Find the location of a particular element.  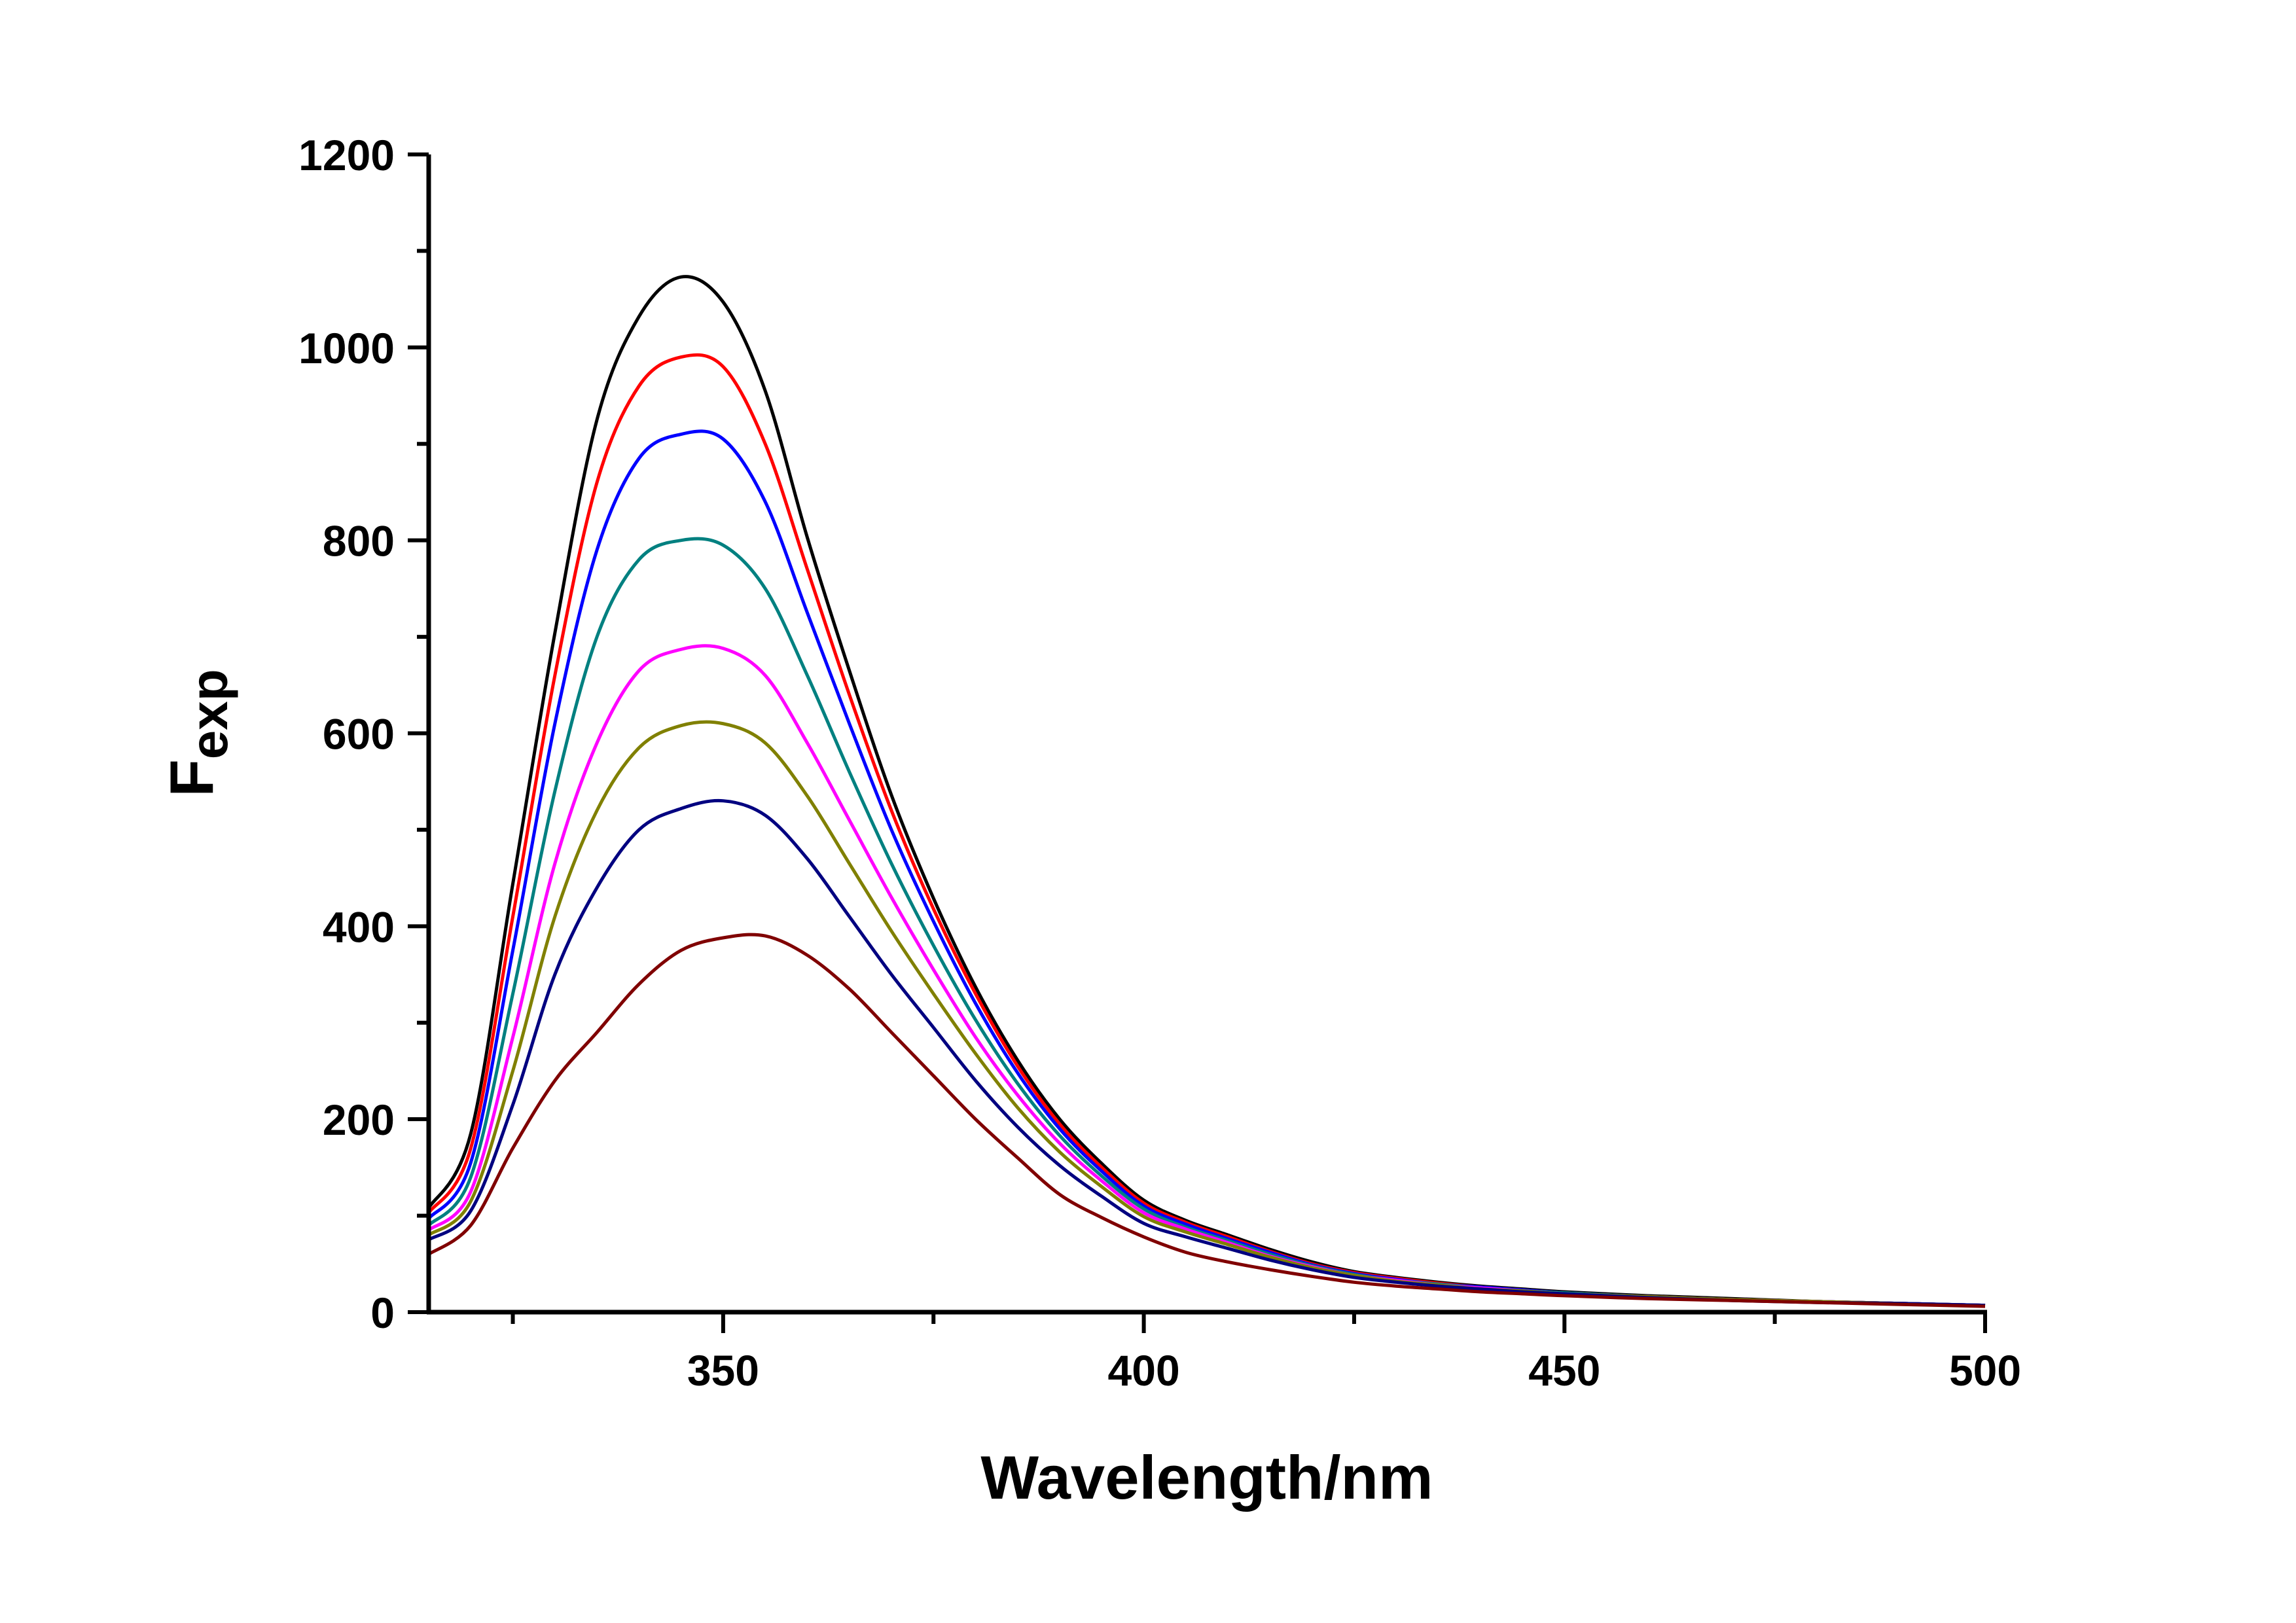

y-tick-label: 600 is located at coordinates (359, 734).